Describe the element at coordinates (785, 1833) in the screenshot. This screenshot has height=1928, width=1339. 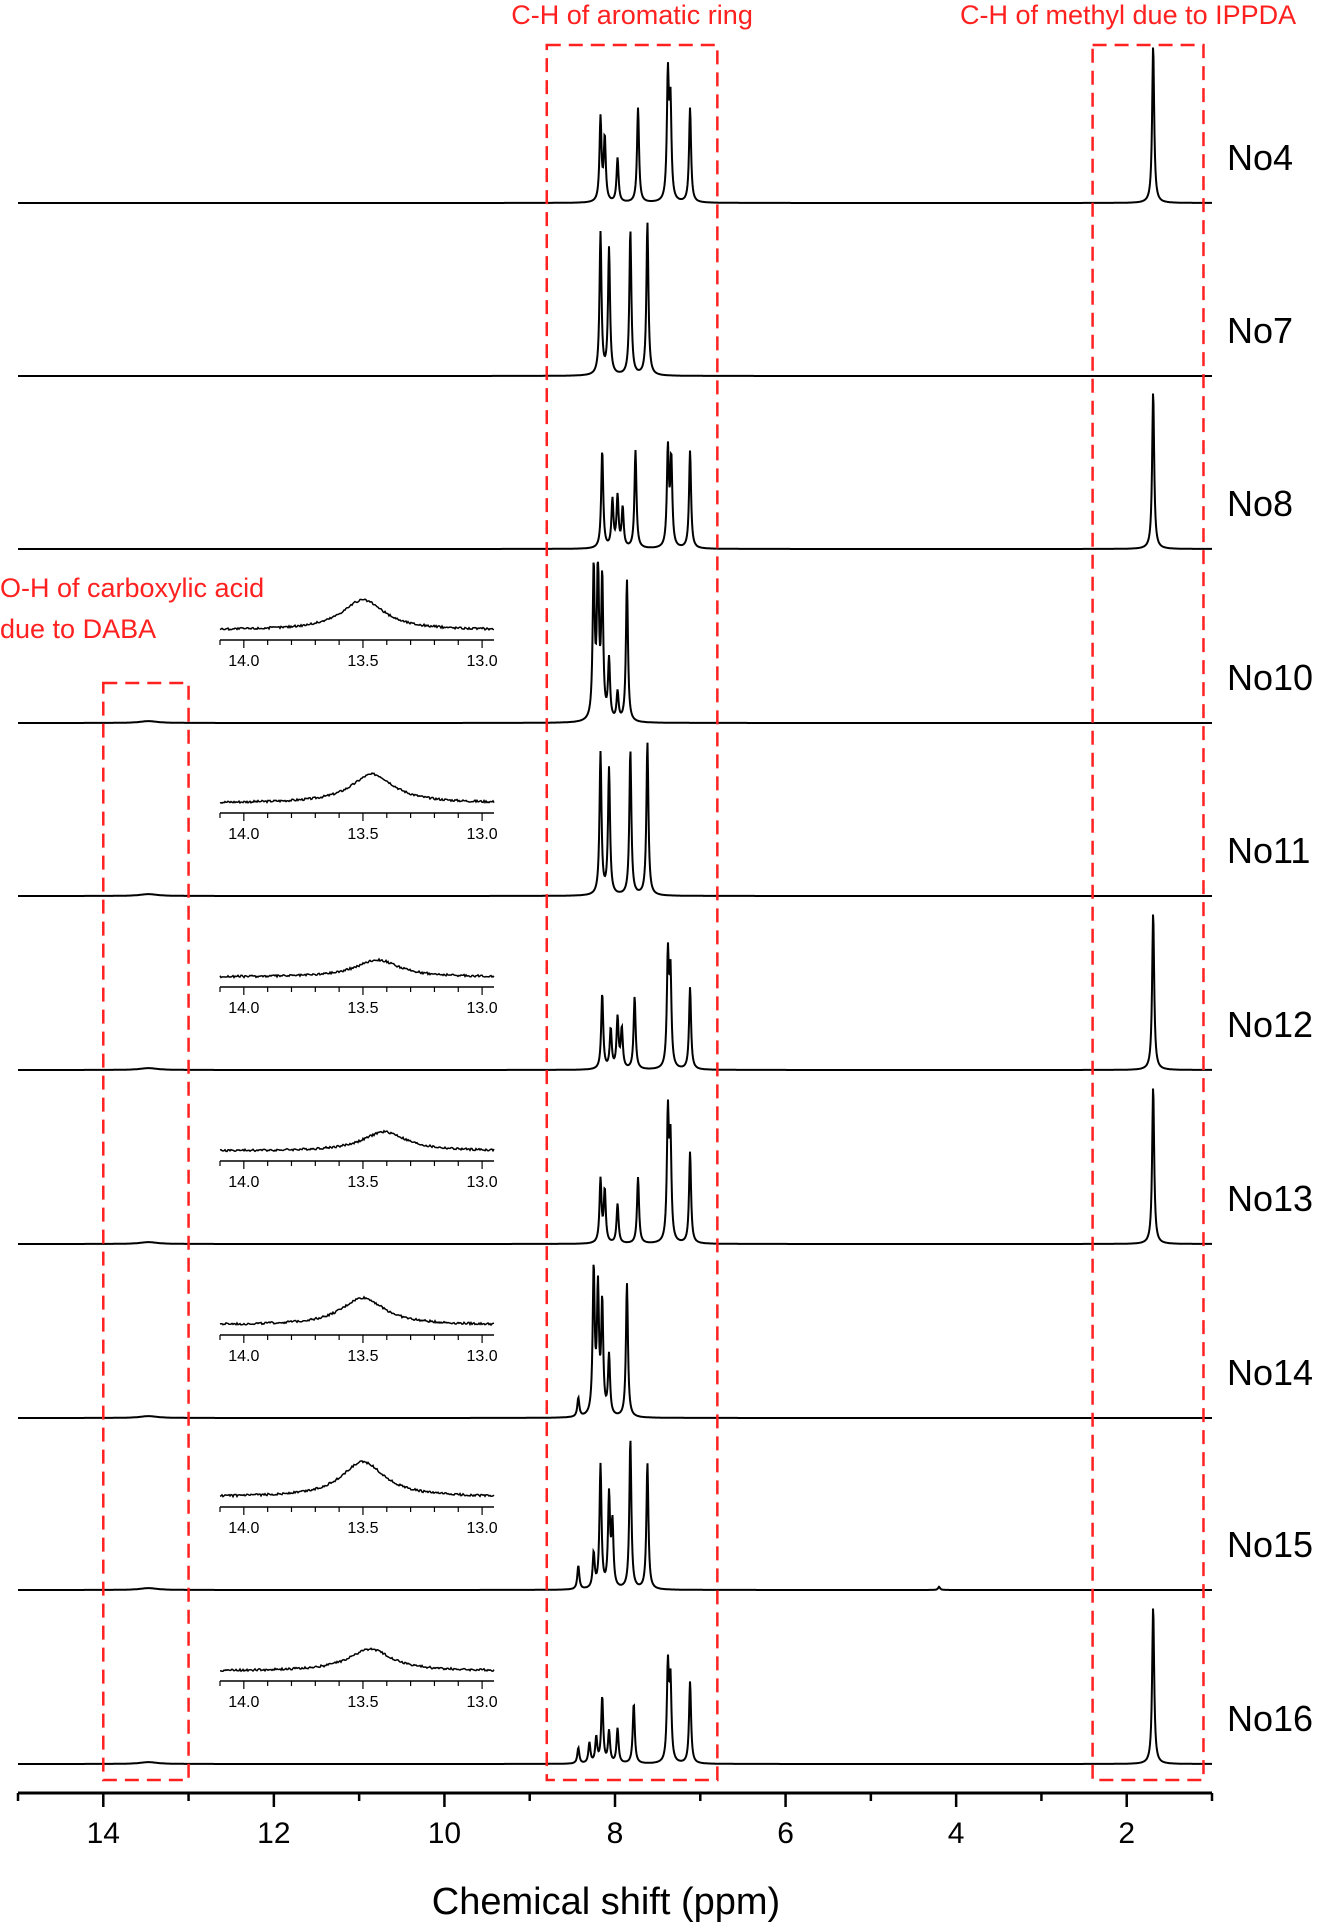
I see `x-tick-label: 6` at that location.